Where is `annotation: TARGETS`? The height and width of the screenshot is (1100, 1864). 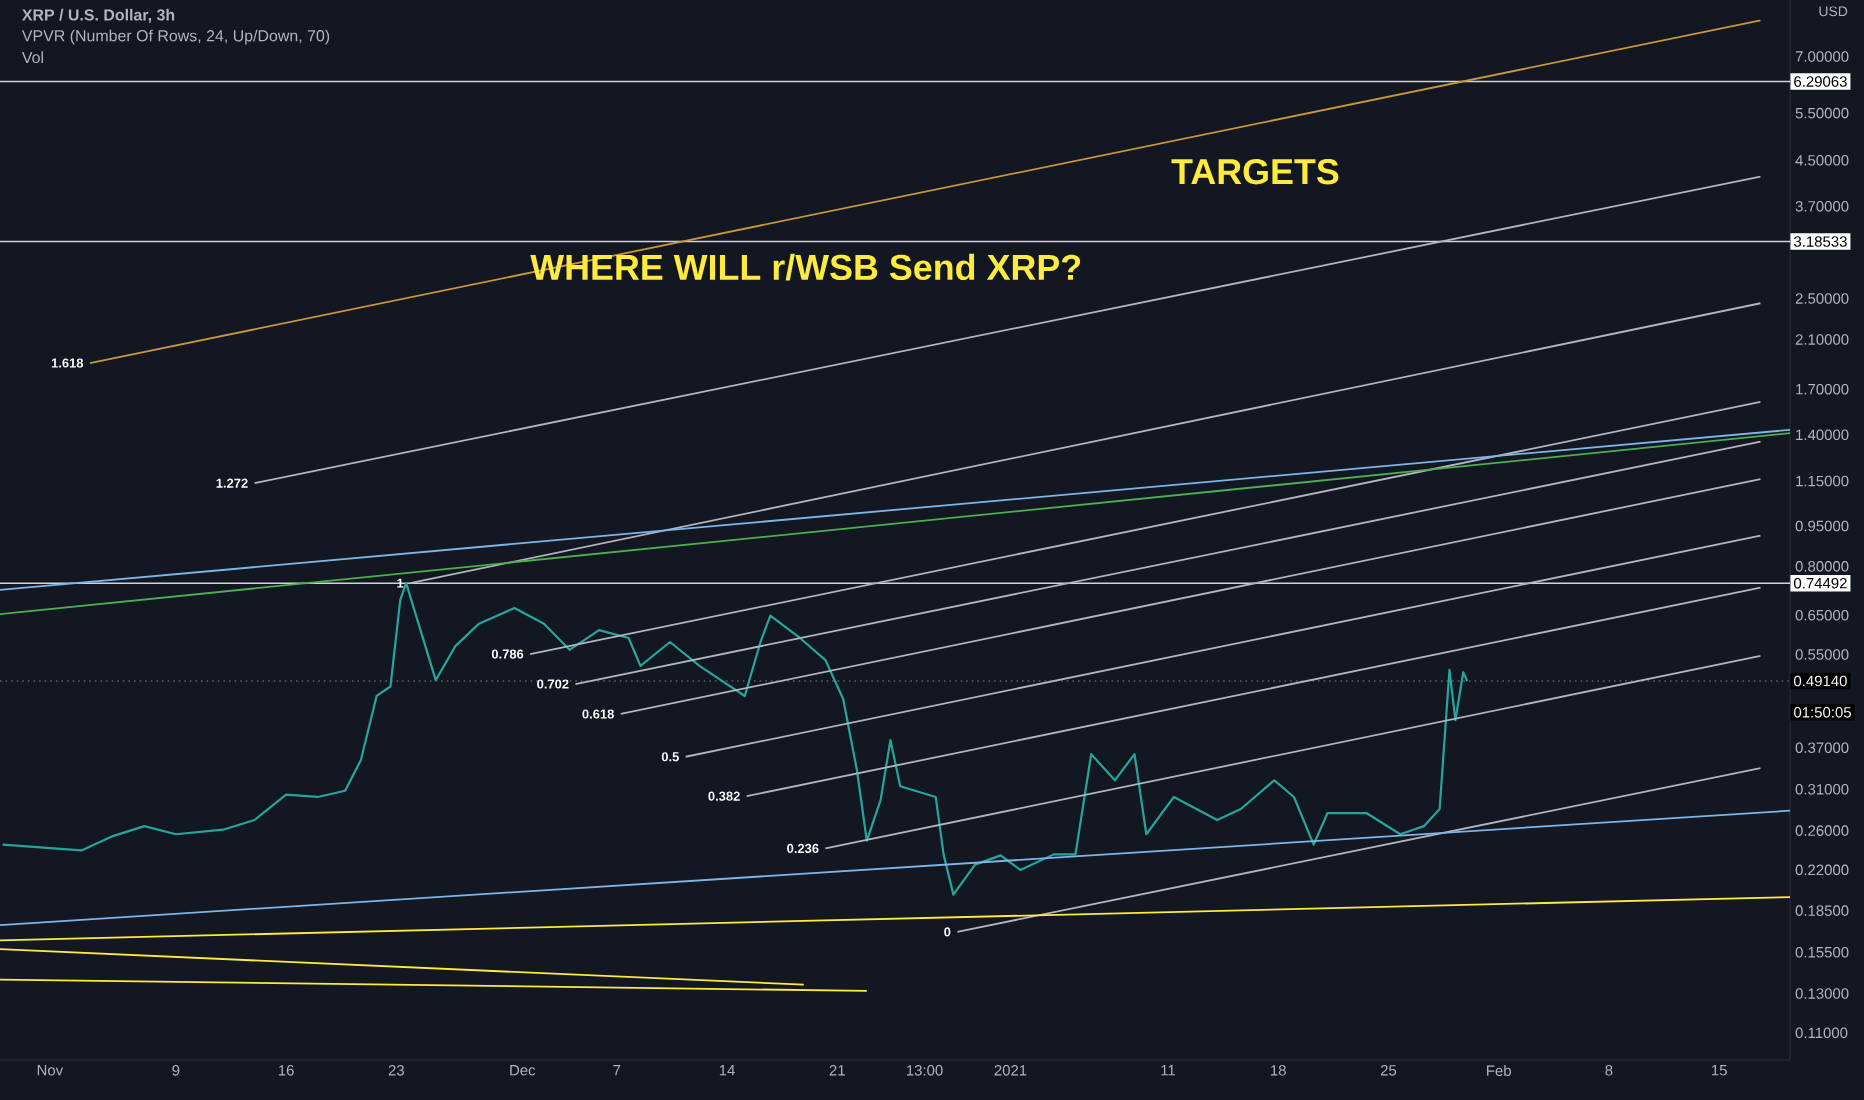
annotation: TARGETS is located at coordinates (1255, 172).